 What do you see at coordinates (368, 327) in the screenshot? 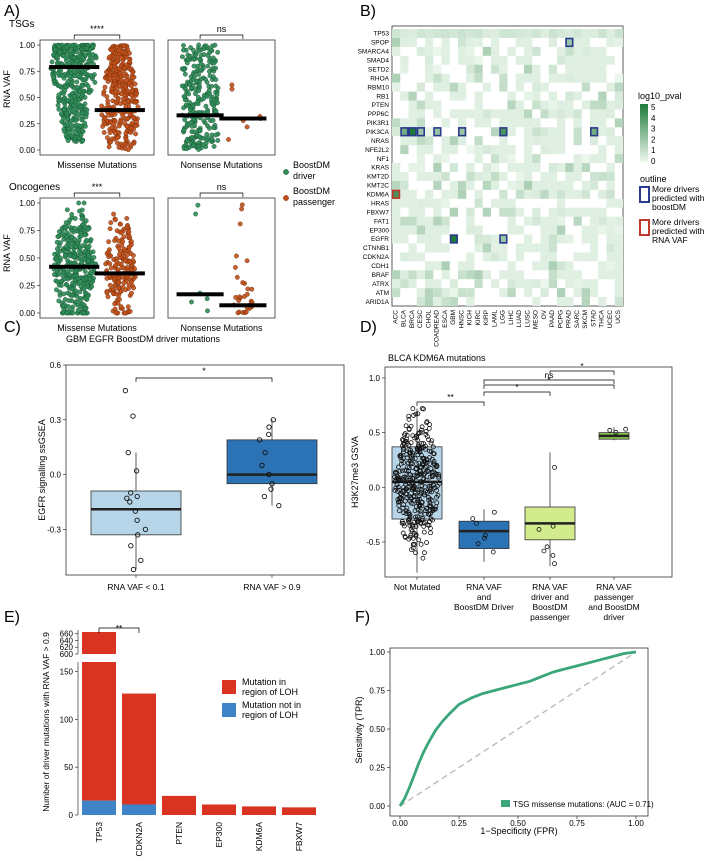
I see `panel-d-label: D)` at bounding box center [368, 327].